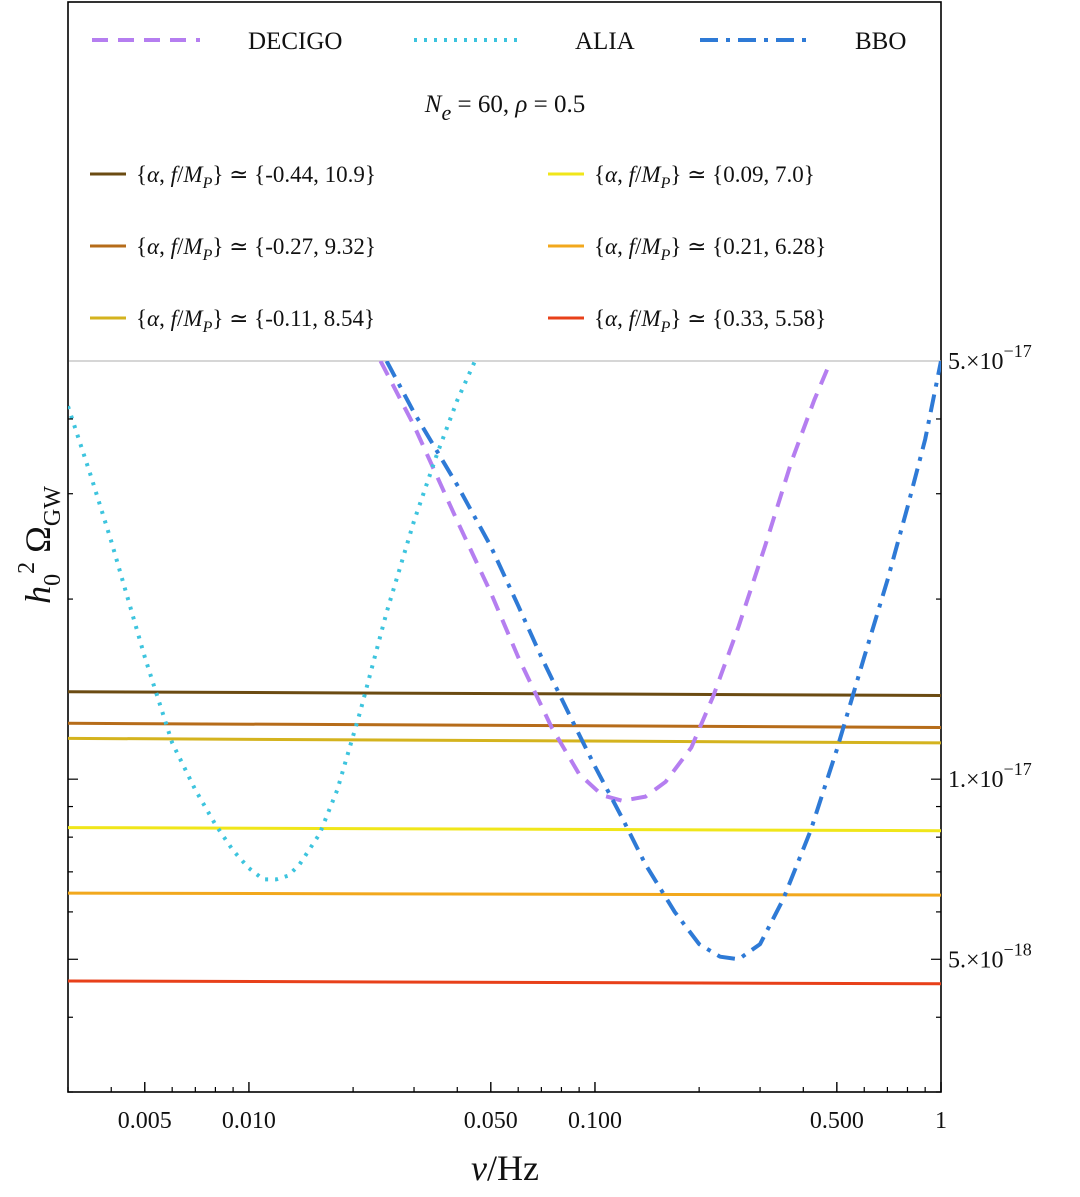  I want to click on legend-label-alia: ALIA, so click(605, 41).